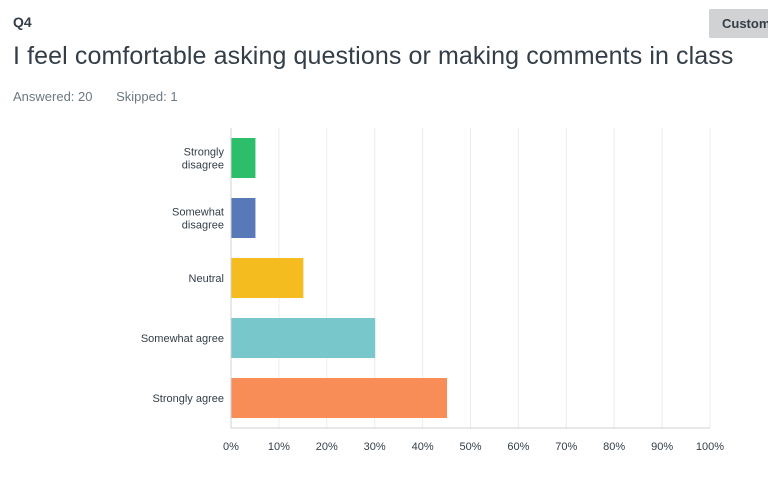 The height and width of the screenshot is (486, 768). What do you see at coordinates (423, 447) in the screenshot?
I see `x-tick-label: 40%` at bounding box center [423, 447].